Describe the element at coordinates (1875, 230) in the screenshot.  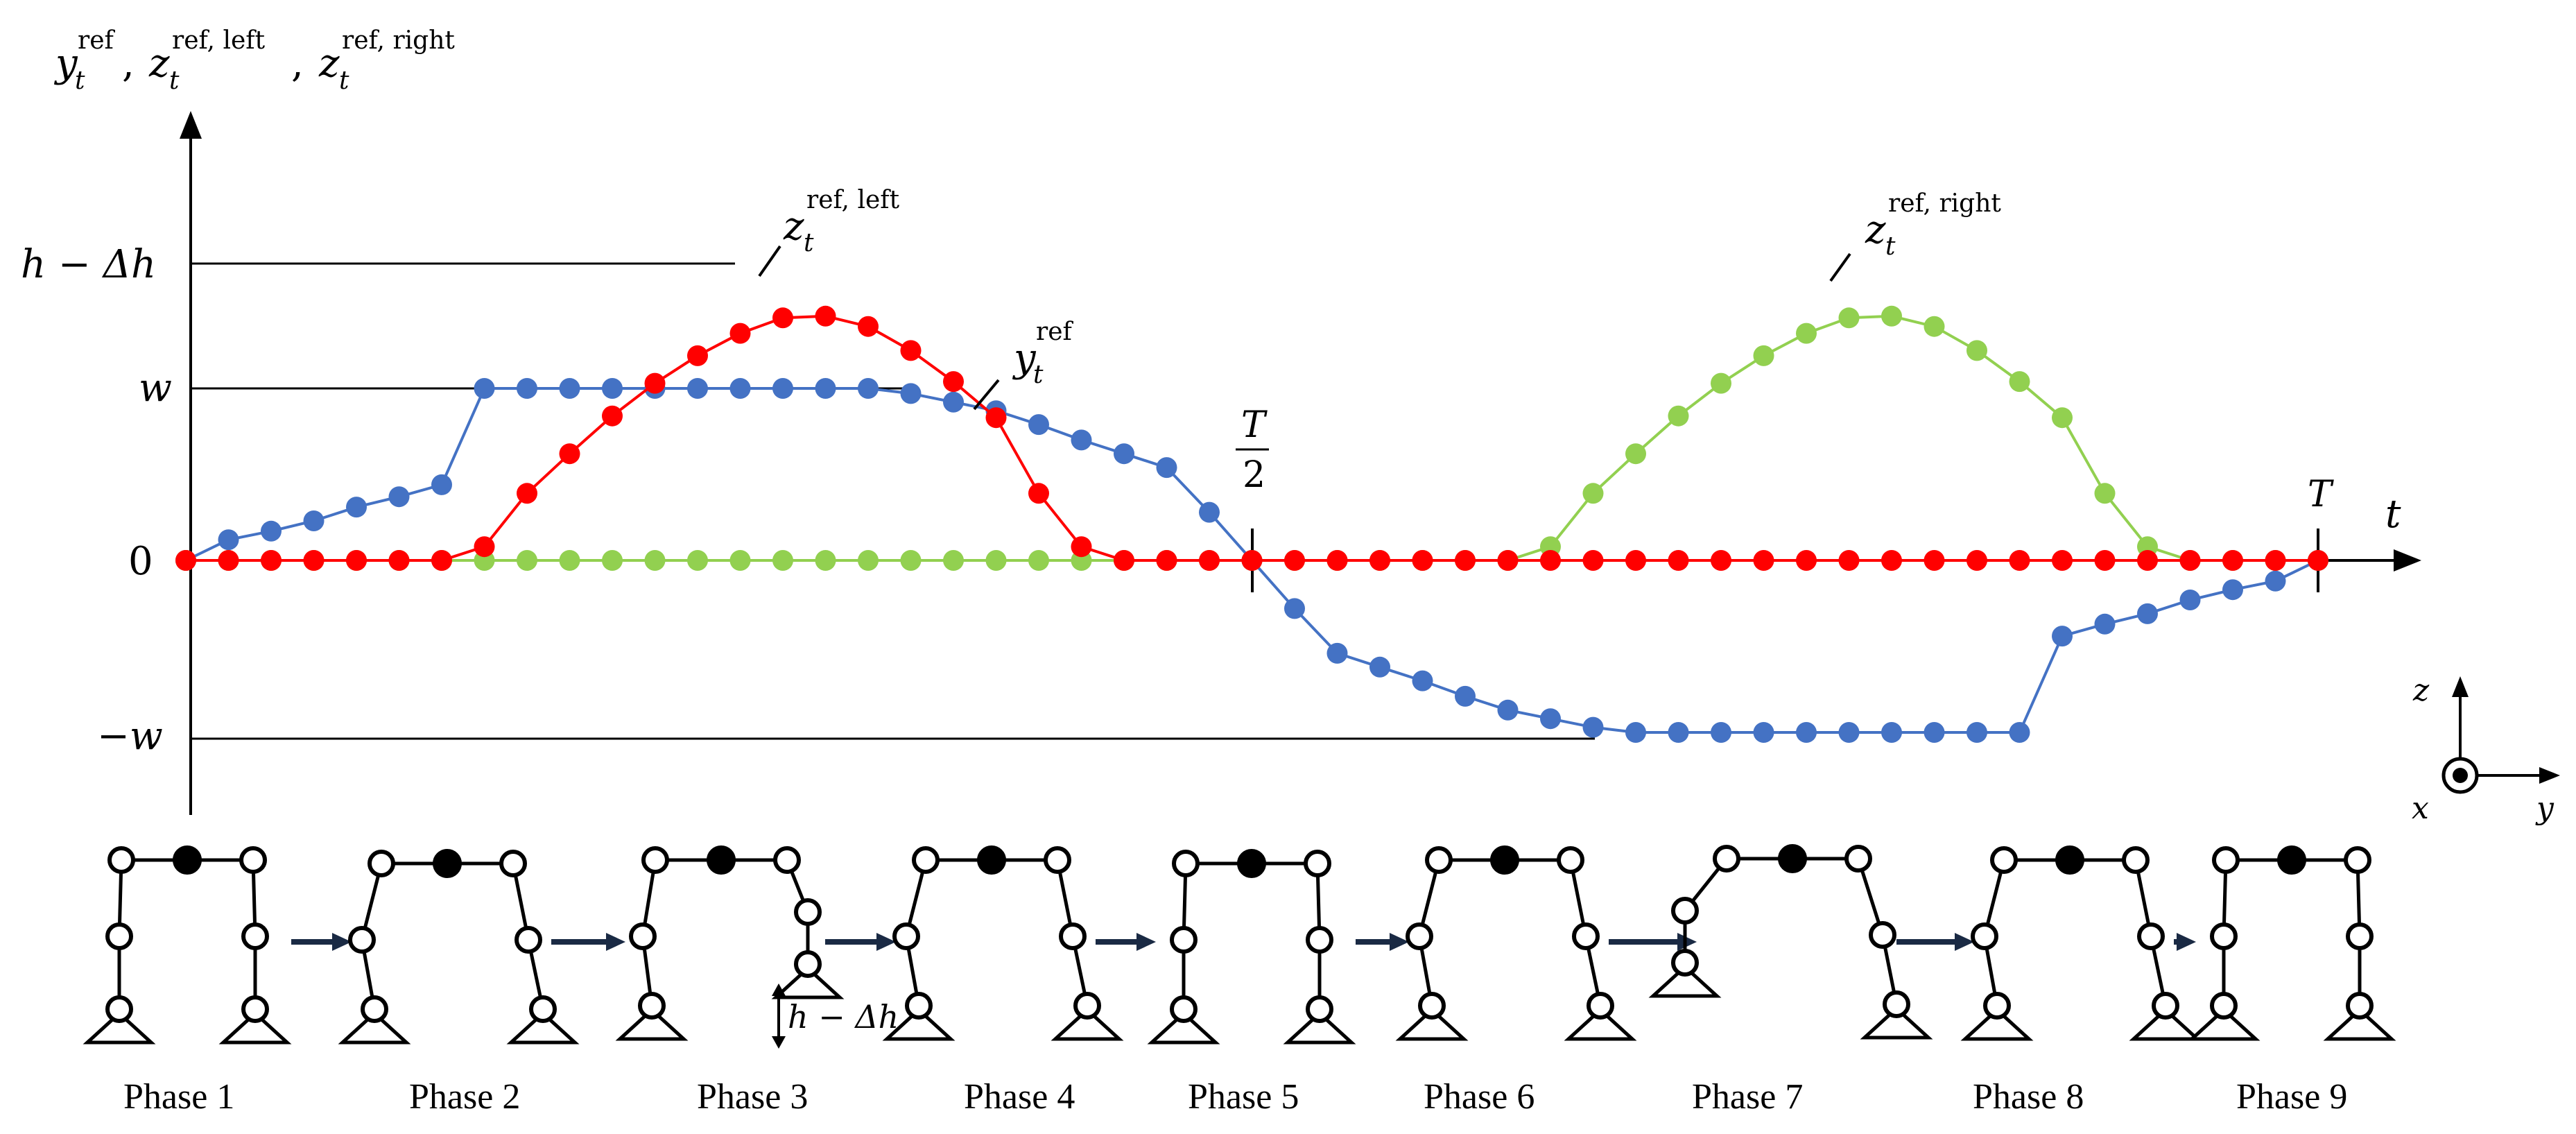
I see `label-z-right-base: z` at that location.